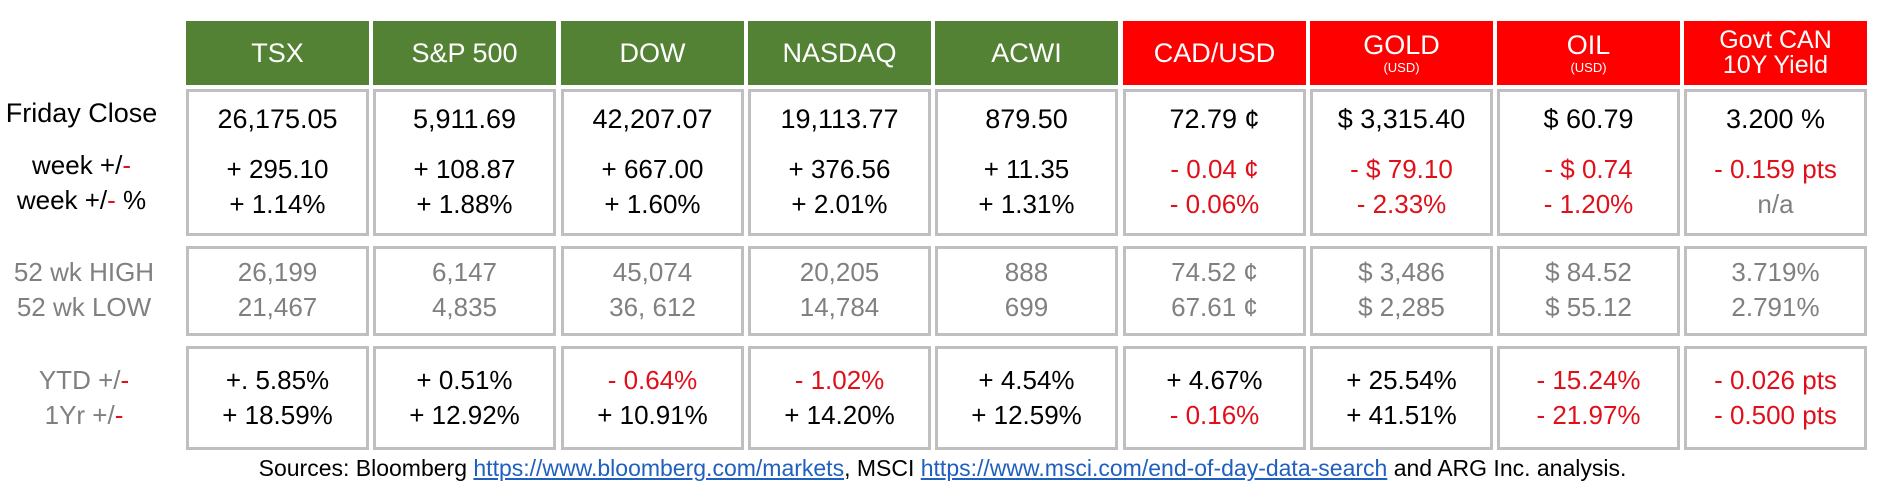 This screenshot has height=496, width=1885. I want to click on value-week-dow: + 667.00, so click(652, 169).